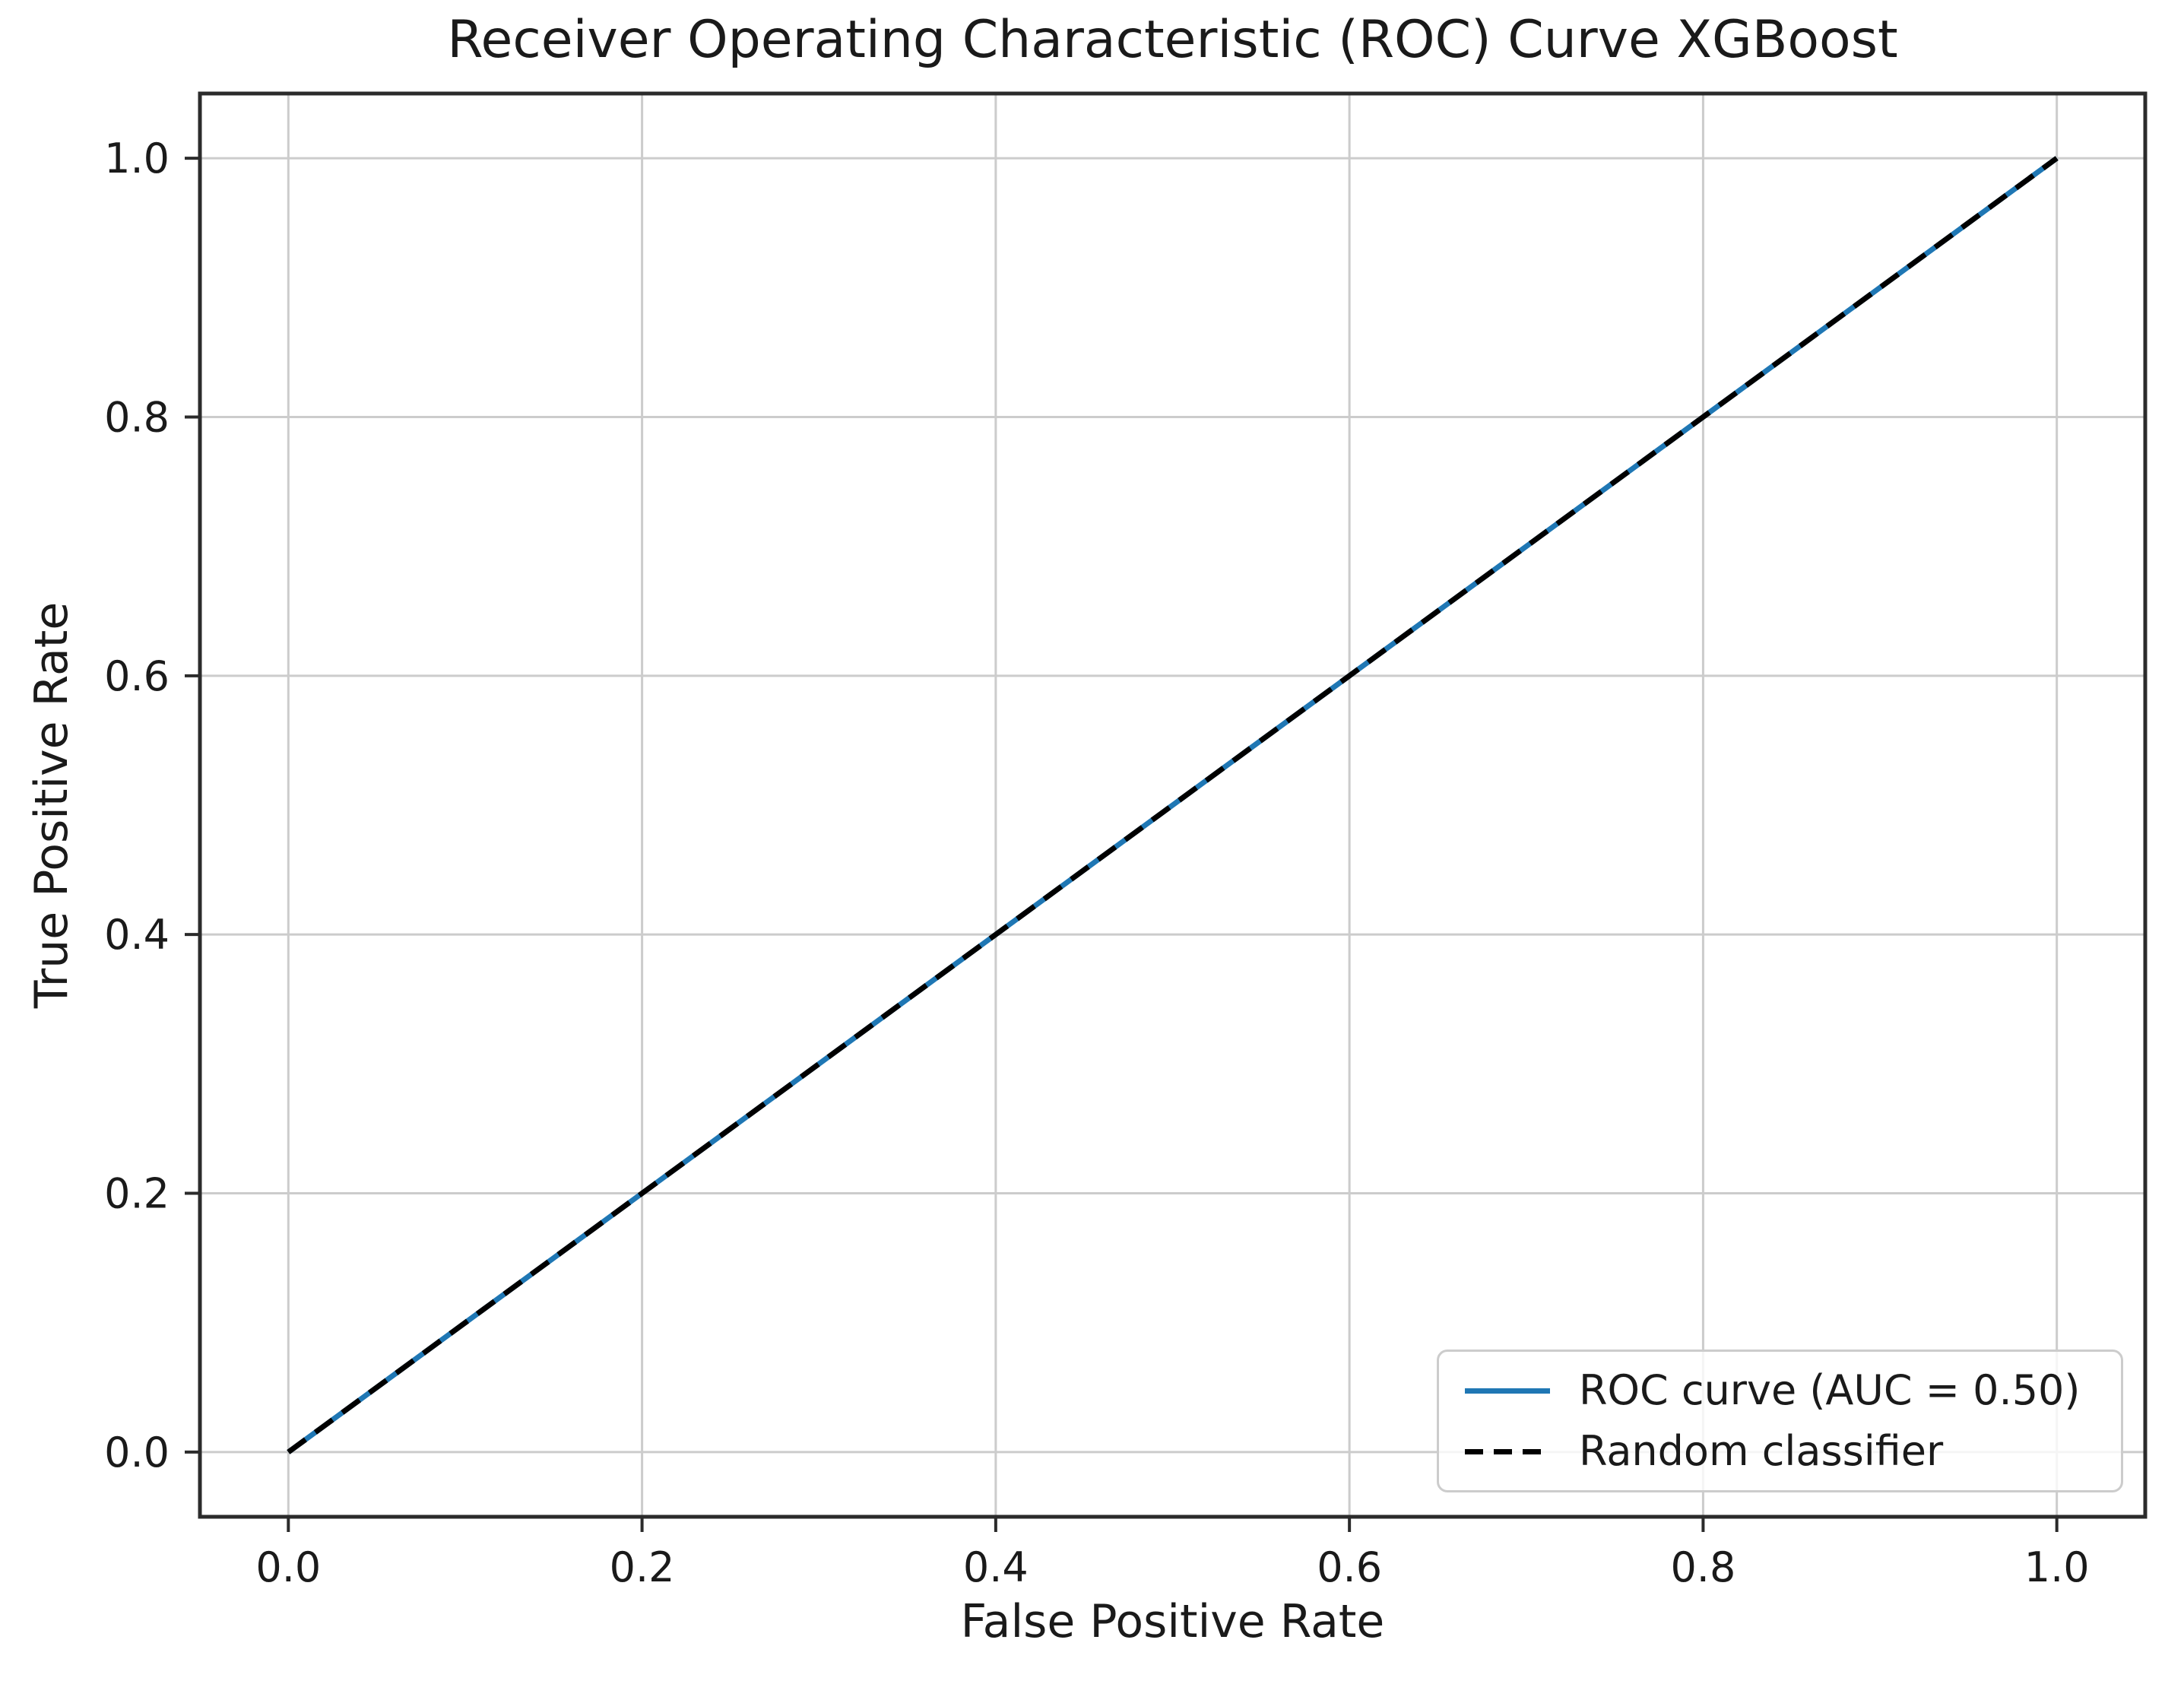 This screenshot has height=1681, width=2184. Describe the element at coordinates (1507, 1391) in the screenshot. I see `legend-swatch-solid-line` at that location.